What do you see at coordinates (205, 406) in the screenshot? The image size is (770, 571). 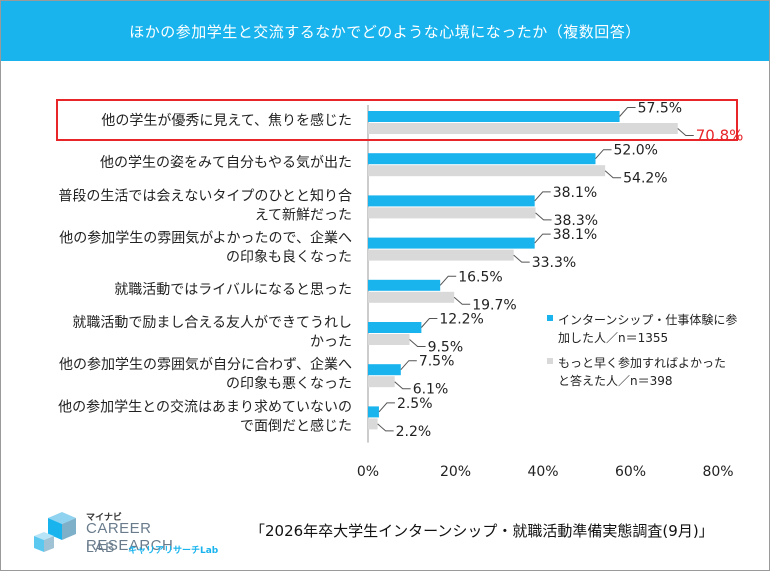 I see `category-label: 他の参加学生との交流はあまり求めていないの` at bounding box center [205, 406].